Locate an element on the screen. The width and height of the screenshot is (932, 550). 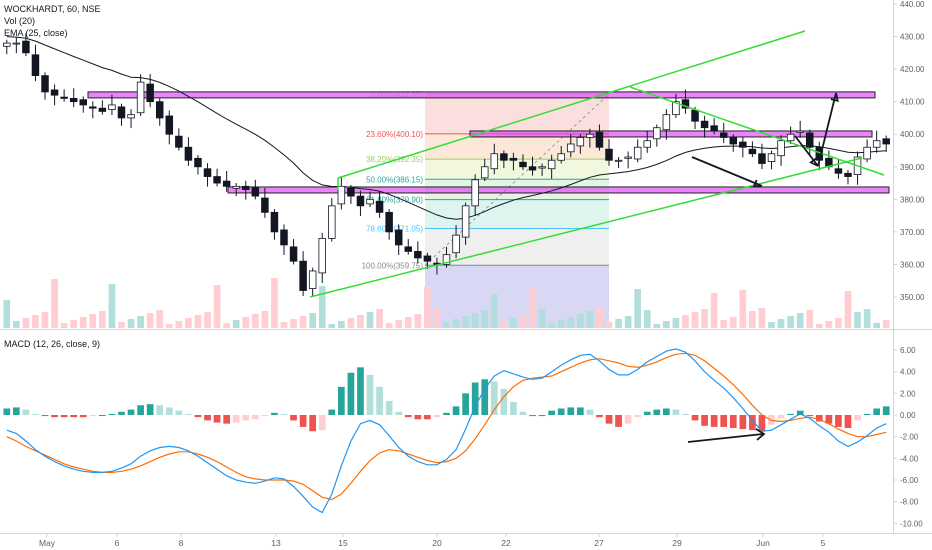
projection-arrow-down-head is located at coordinates (814, 162).